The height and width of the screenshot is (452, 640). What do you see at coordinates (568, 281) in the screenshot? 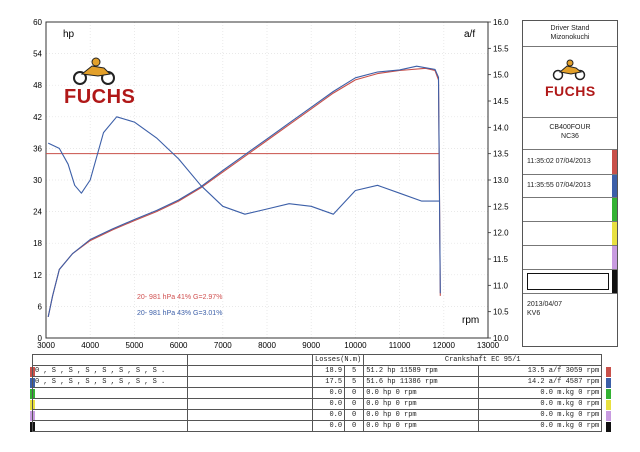
I see `run-6-box` at bounding box center [568, 281].